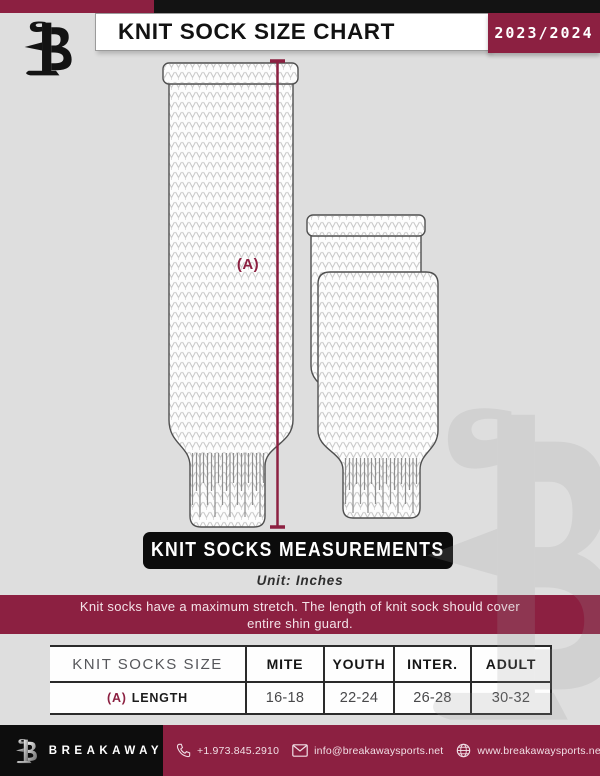  What do you see at coordinates (431, 664) in the screenshot?
I see `size-column-inter: INTER.` at bounding box center [431, 664].